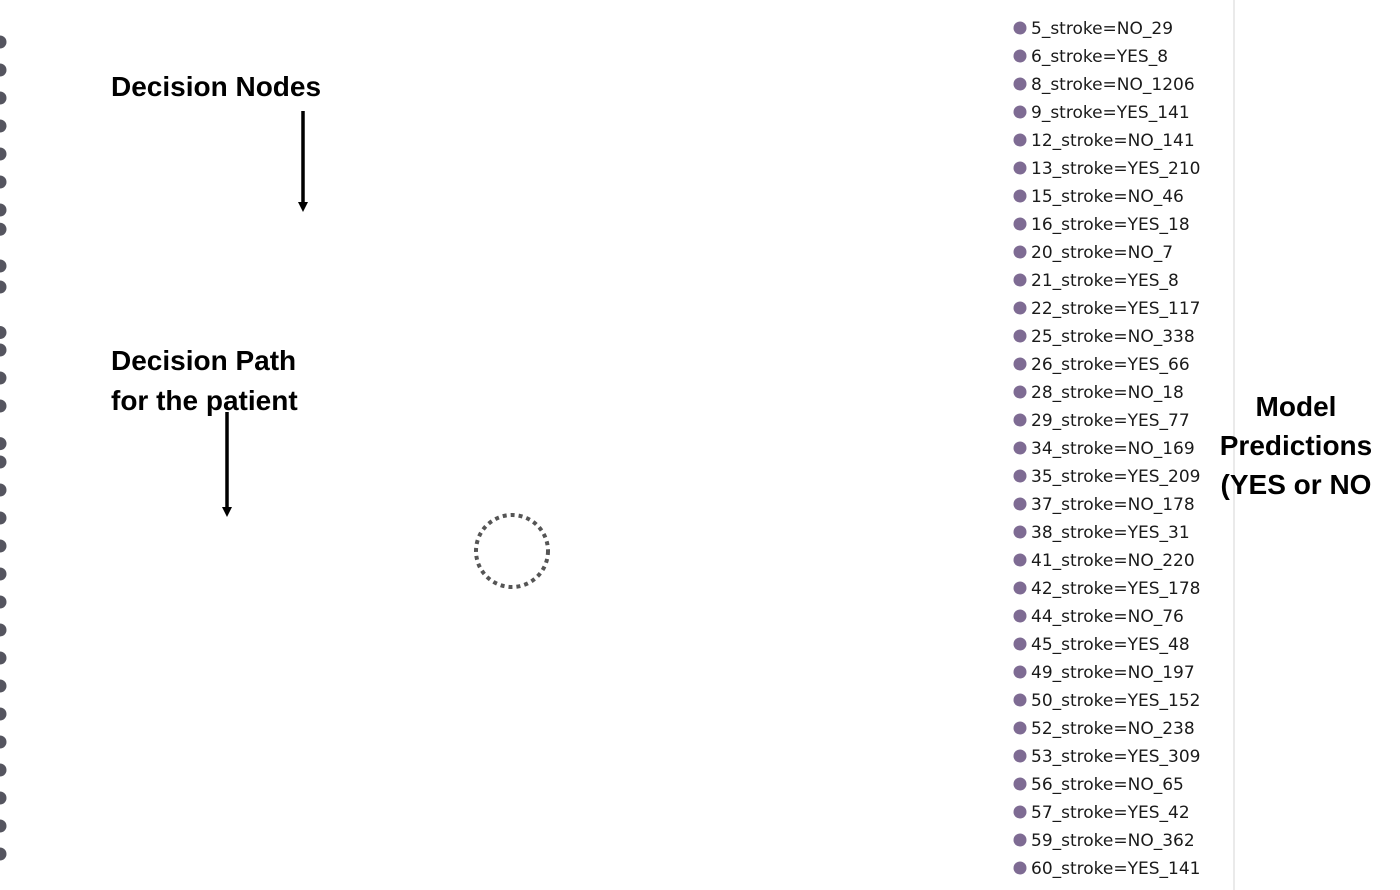 The image size is (1400, 890). I want to click on decision-node-31: 31_avg_glucose_level<=104.47, so click(3, 547).